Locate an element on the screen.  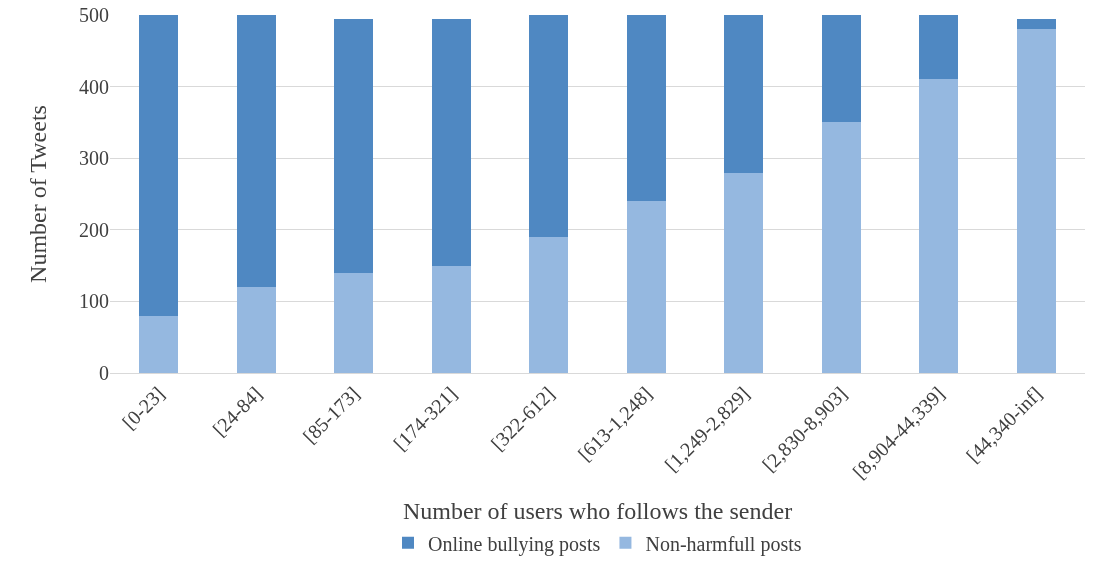
legend-label: Online bullying posts is located at coordinates (514, 544).